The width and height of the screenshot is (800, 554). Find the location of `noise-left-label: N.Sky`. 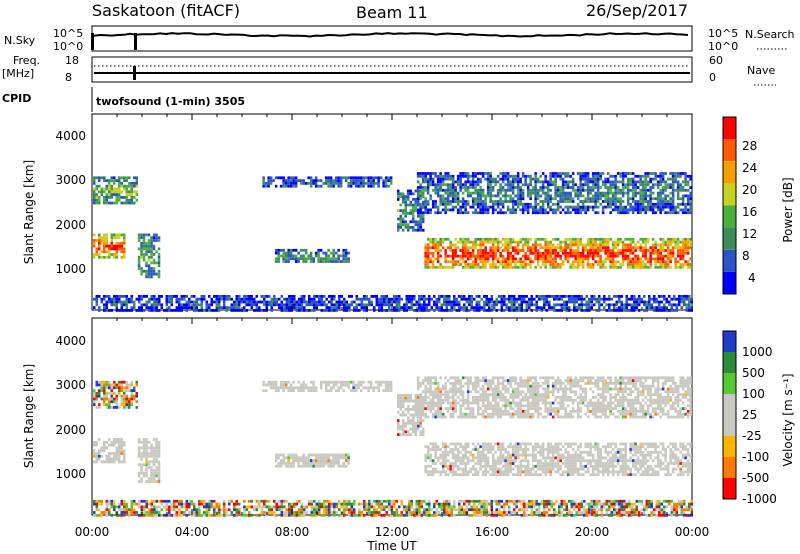

noise-left-label: N.Sky is located at coordinates (20, 40).